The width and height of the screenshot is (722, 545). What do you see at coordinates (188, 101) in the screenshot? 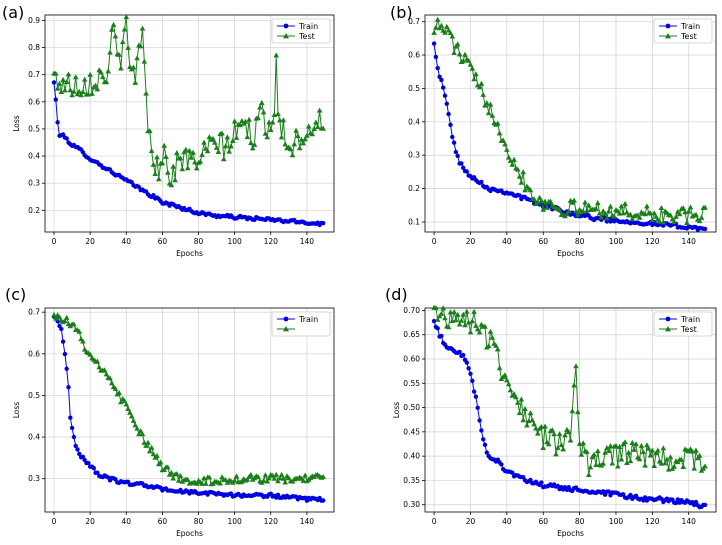
I see `series-test` at bounding box center [188, 101].